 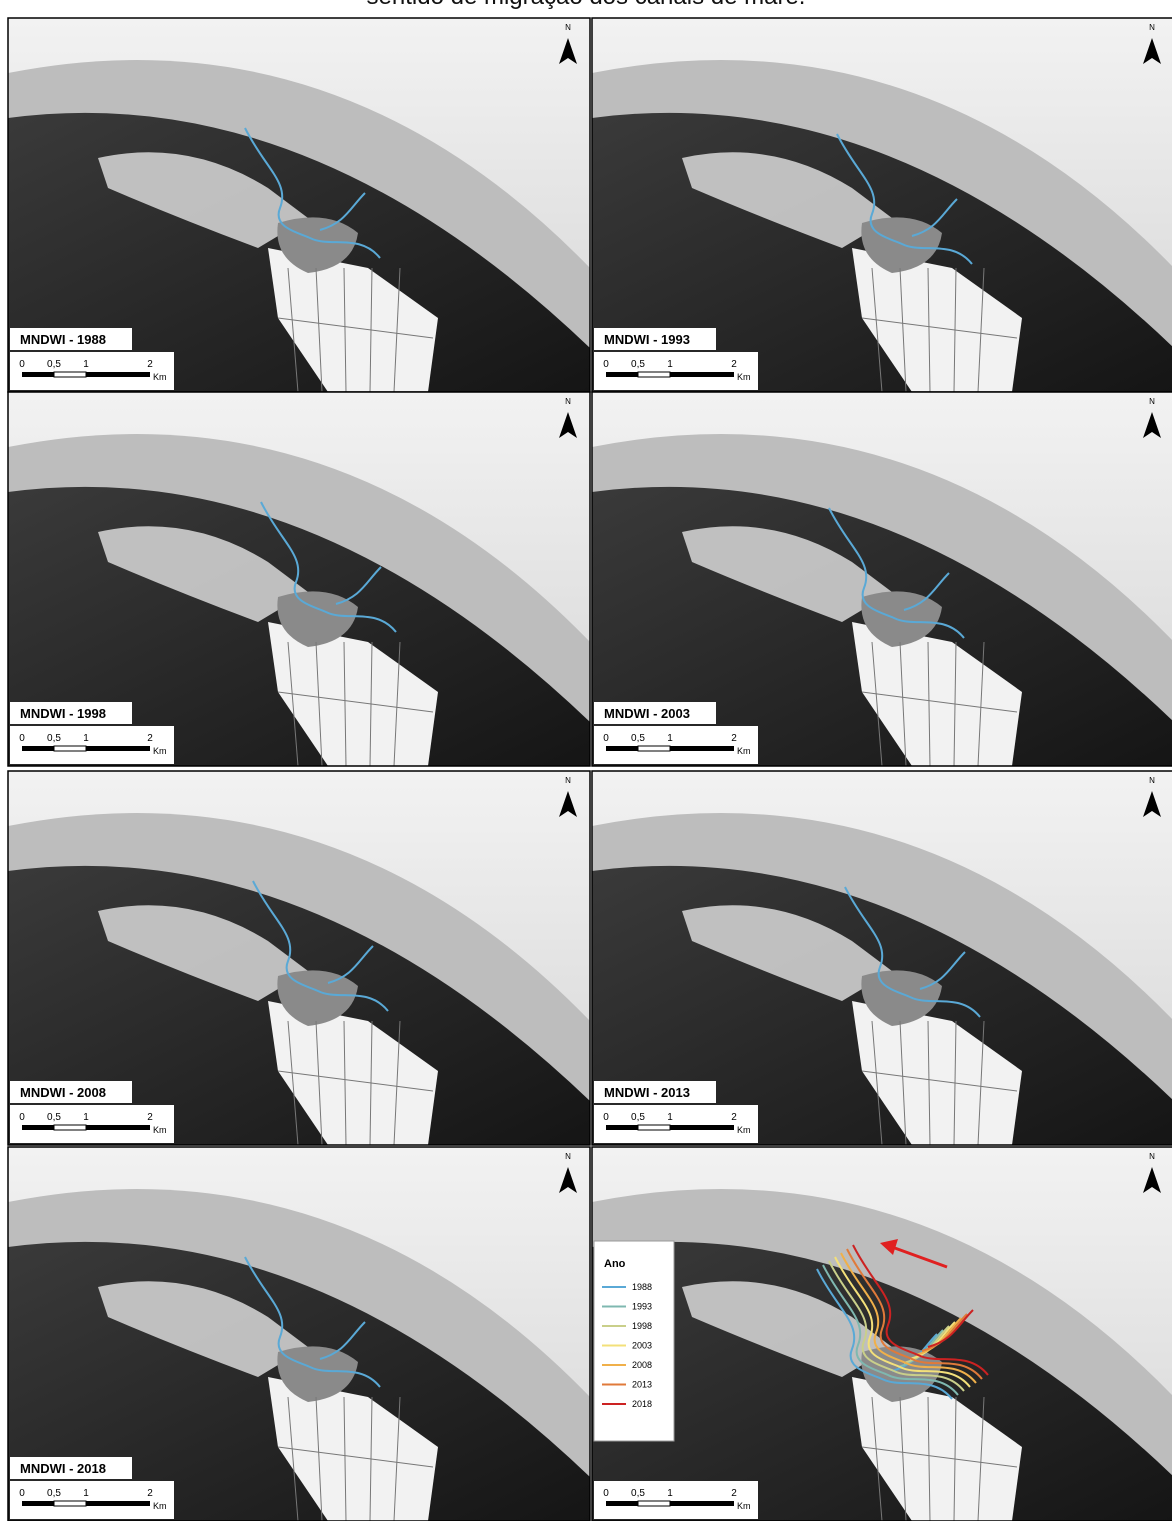 What do you see at coordinates (642, 1404) in the screenshot?
I see `legend-label: 2018` at bounding box center [642, 1404].